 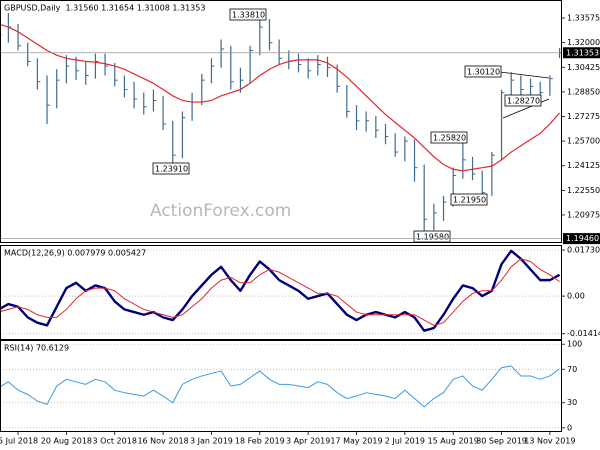 I want to click on panel-title: MACD(12,26,9) 0.007979 0.005427, so click(x=75, y=253).